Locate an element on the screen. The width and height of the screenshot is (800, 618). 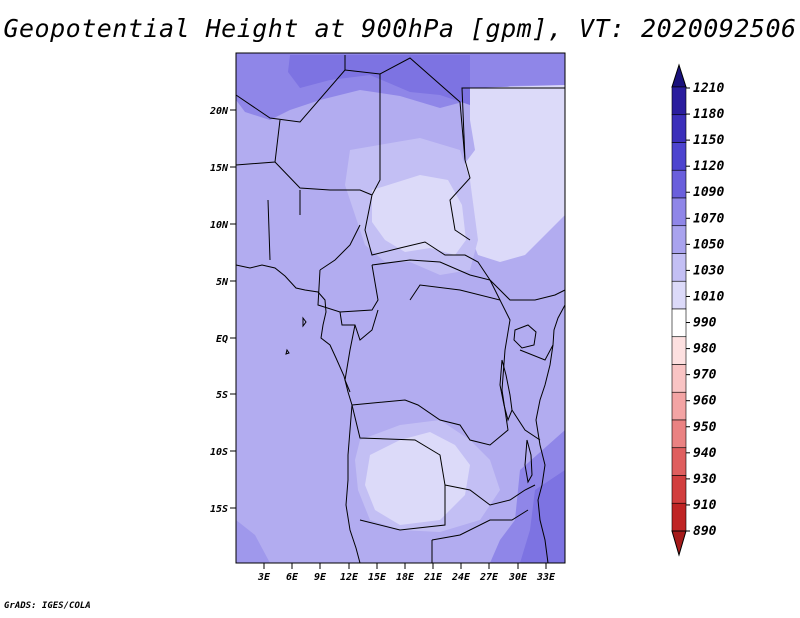
border-niger is located at coordinates (323, 178).